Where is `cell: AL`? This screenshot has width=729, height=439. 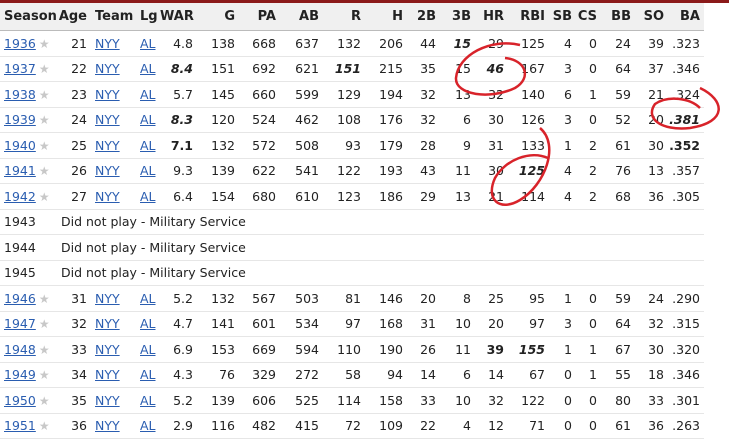
cell: AL is located at coordinates (148, 94).